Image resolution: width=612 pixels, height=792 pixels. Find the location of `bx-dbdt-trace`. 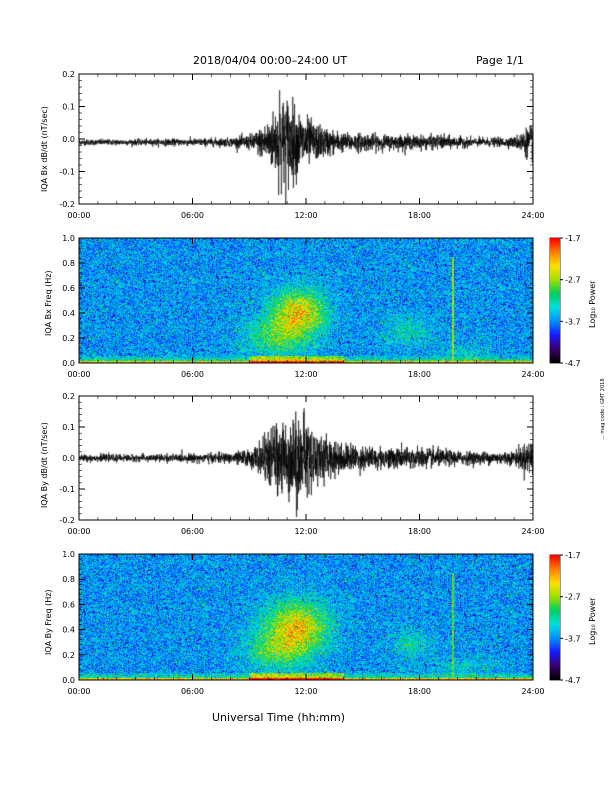

bx-dbdt-trace is located at coordinates (306, 139).